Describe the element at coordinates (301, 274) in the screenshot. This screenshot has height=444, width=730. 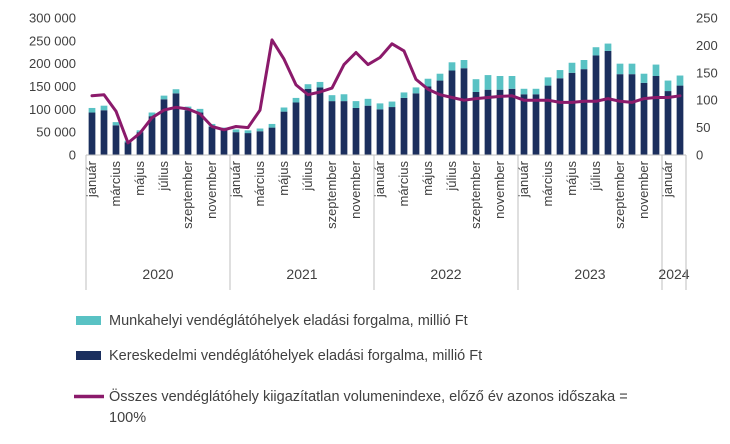
I see `x-year-label: 2021` at that location.